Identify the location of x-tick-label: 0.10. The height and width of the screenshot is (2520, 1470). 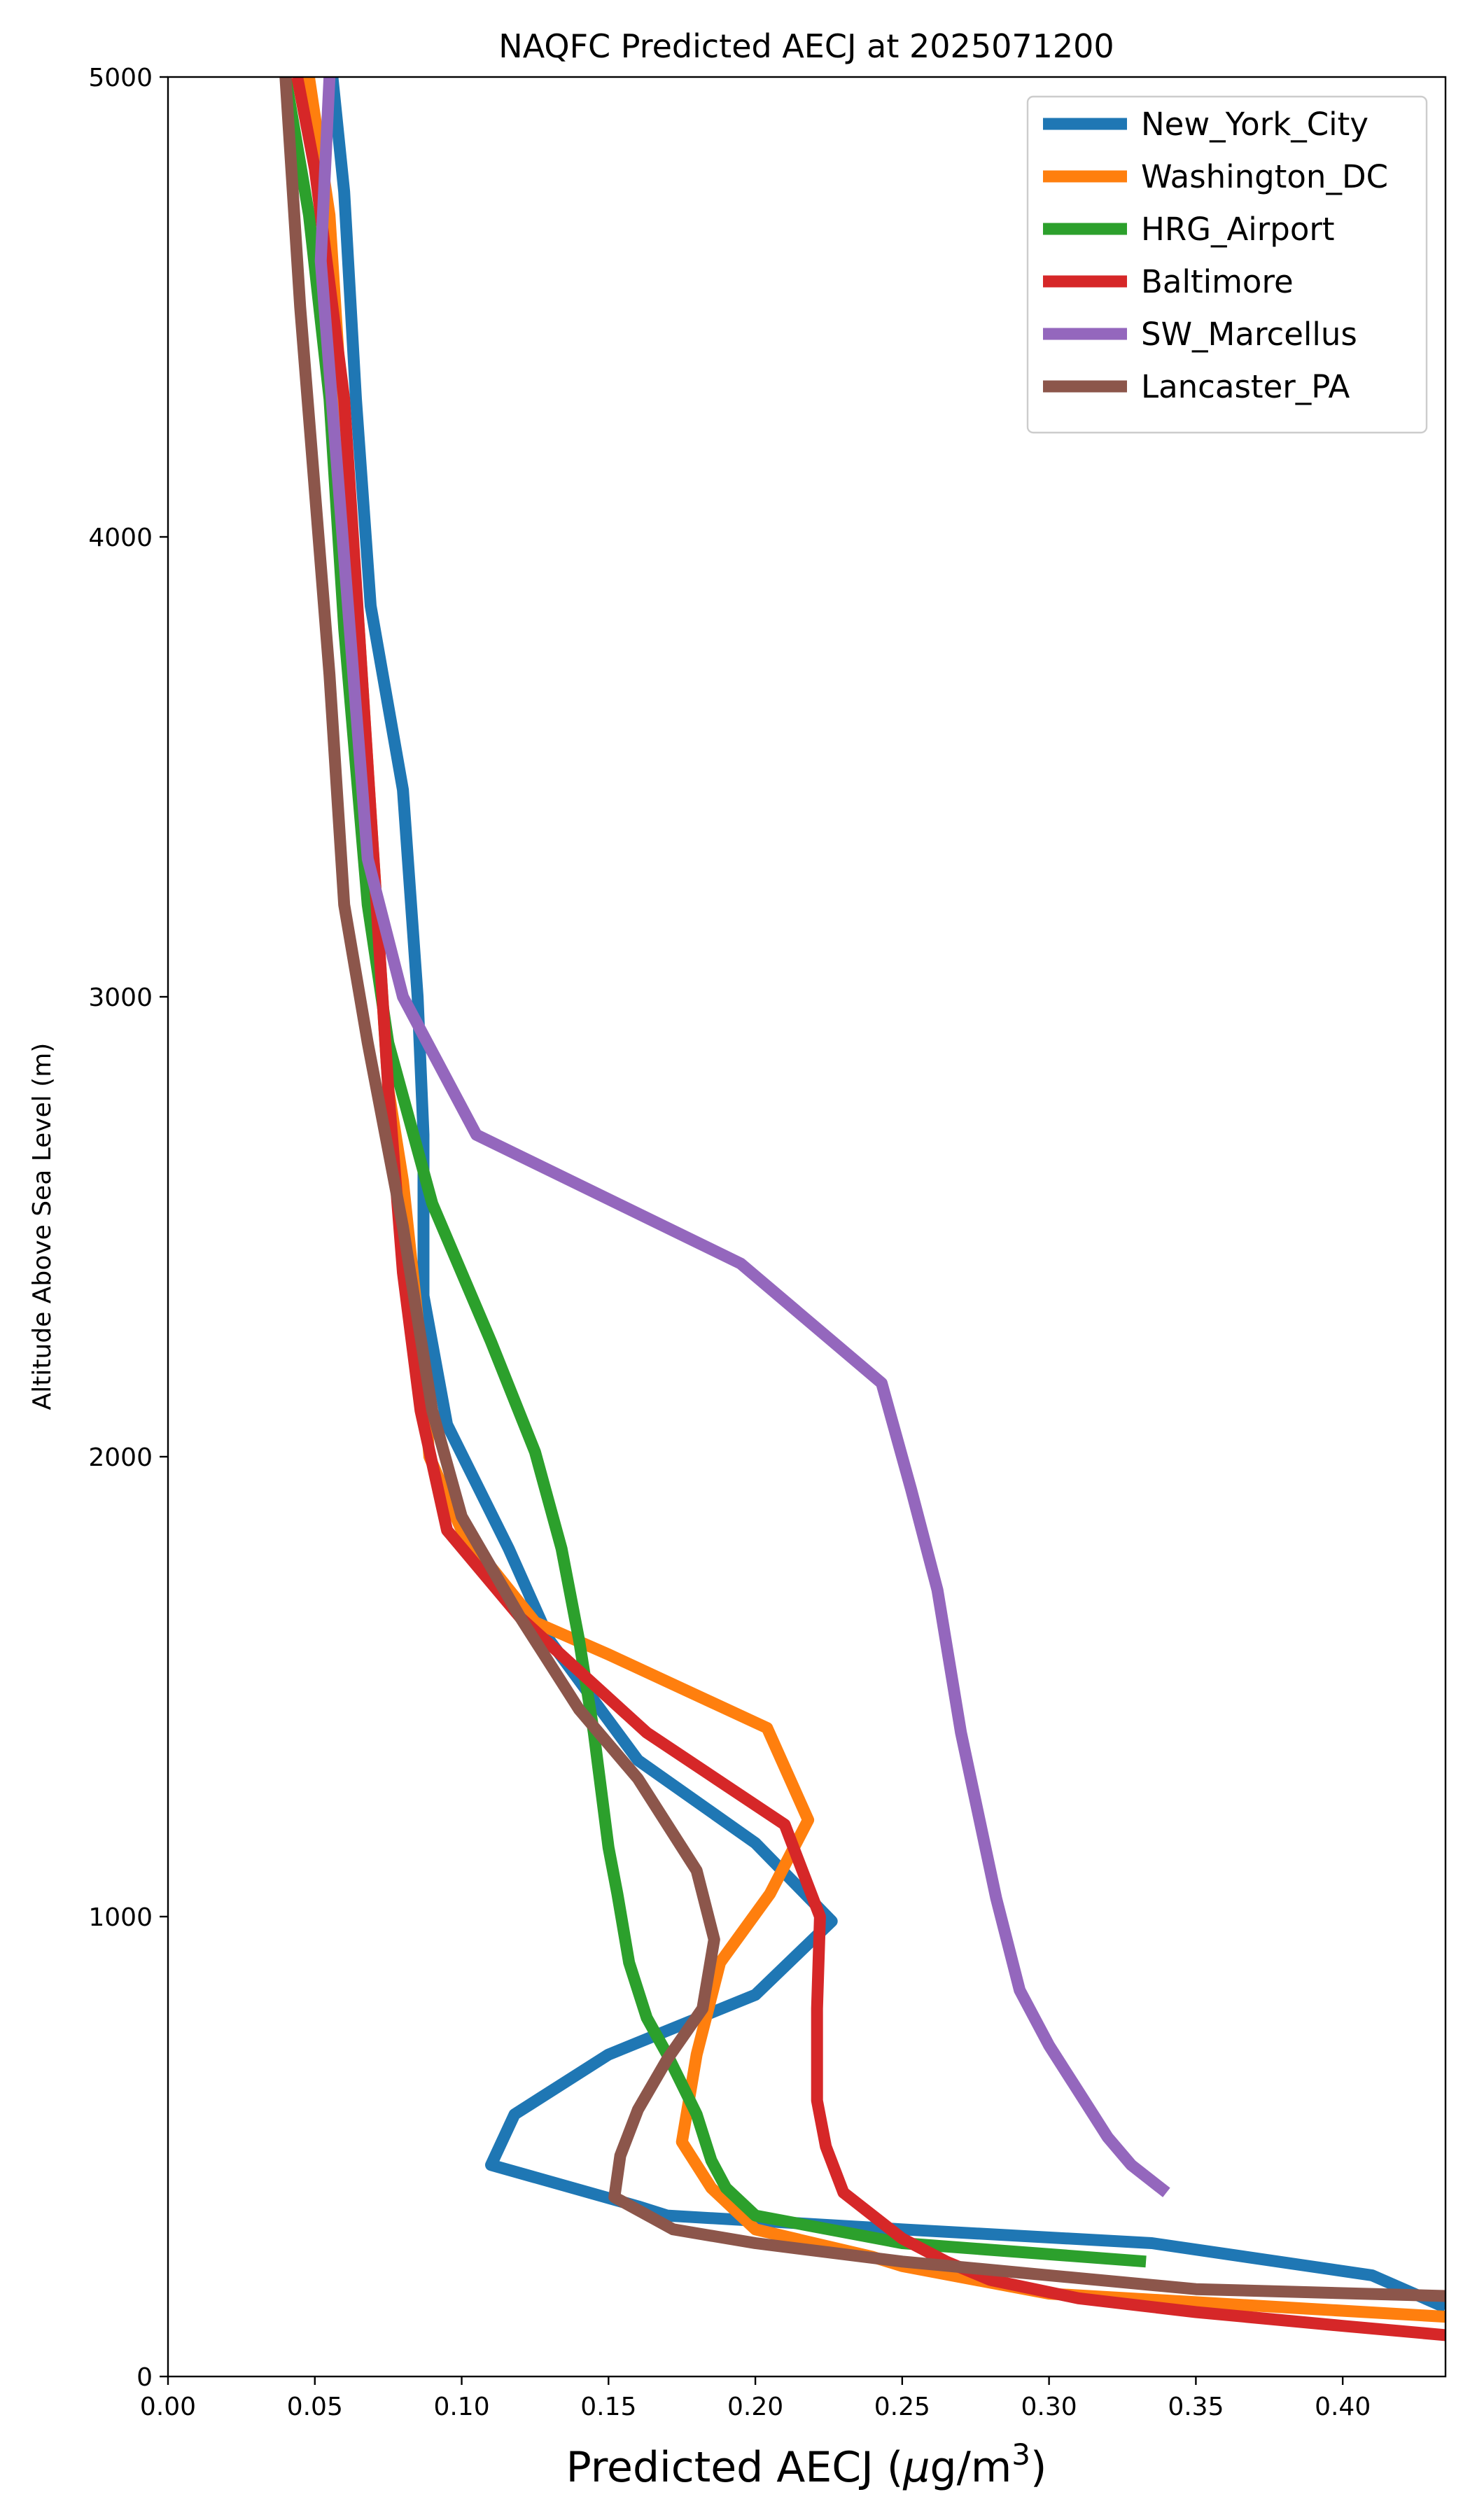
(461, 2407).